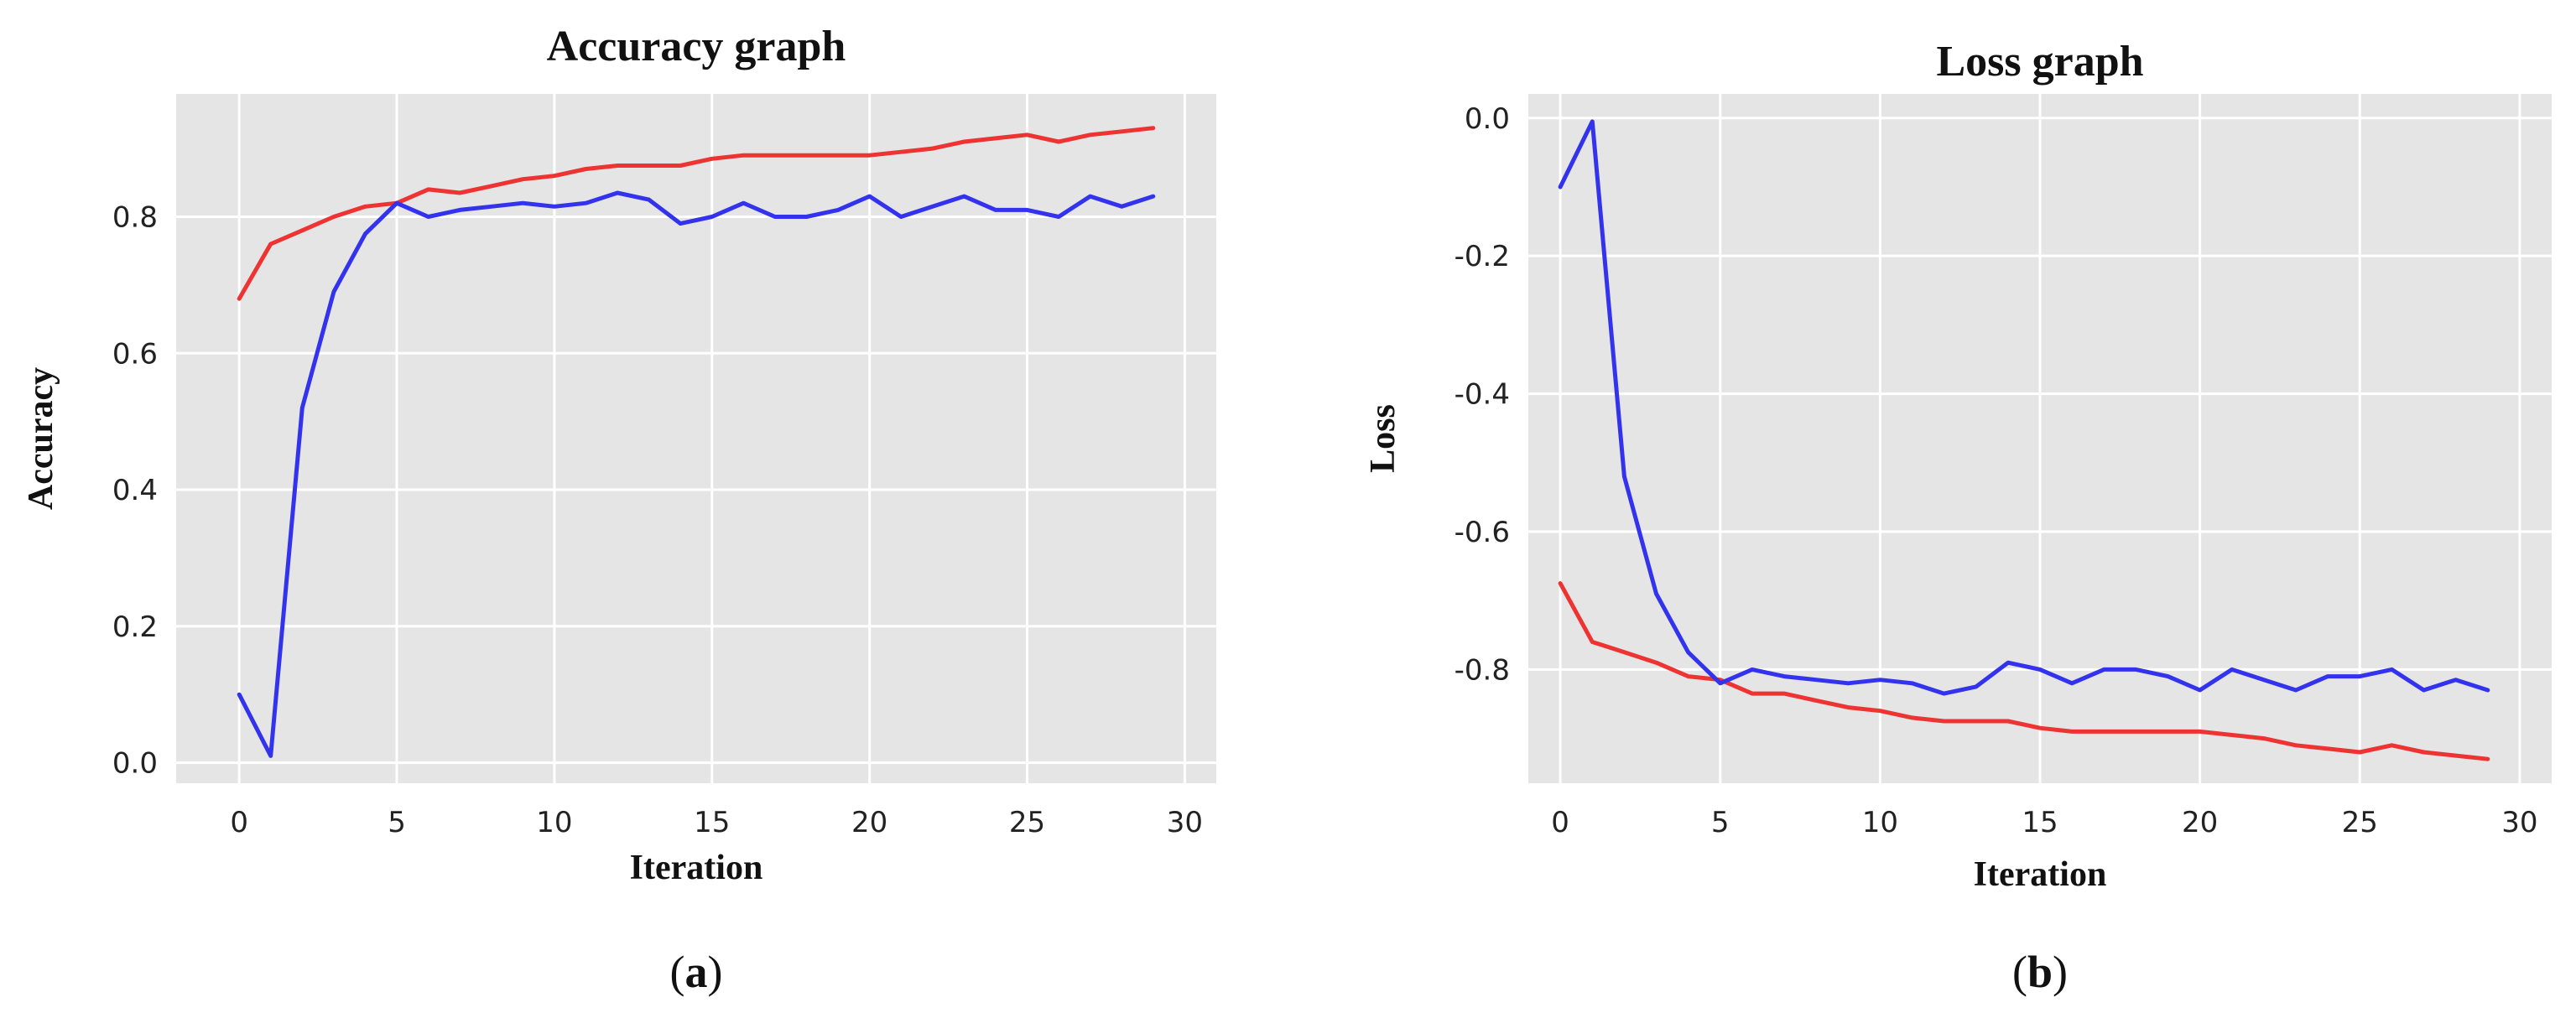 The width and height of the screenshot is (2576, 1018). Describe the element at coordinates (135, 354) in the screenshot. I see `y-tick-label: 0.6` at that location.